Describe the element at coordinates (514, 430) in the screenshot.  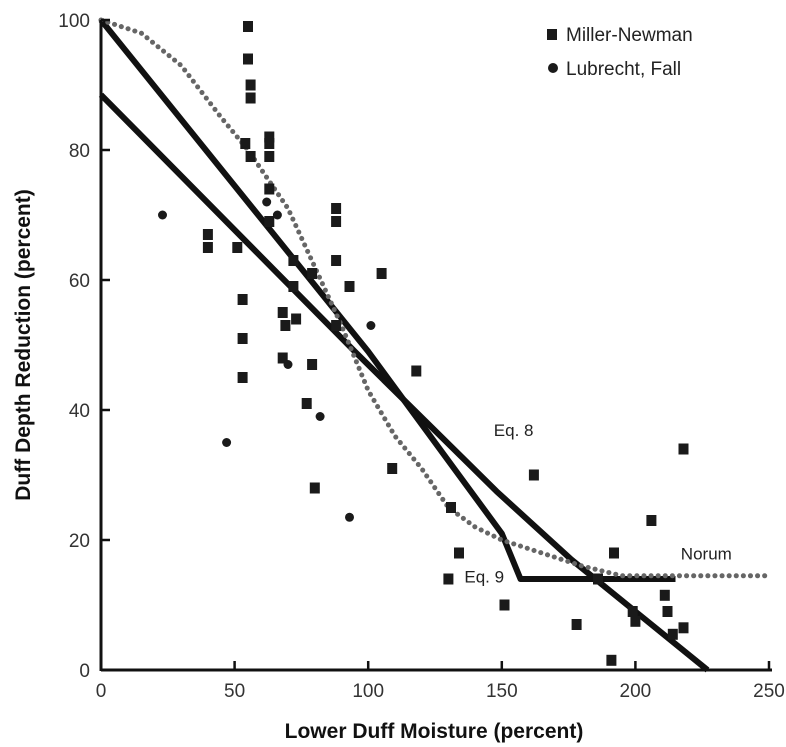
I see `annotation-eq-8: Eq. 8` at that location.